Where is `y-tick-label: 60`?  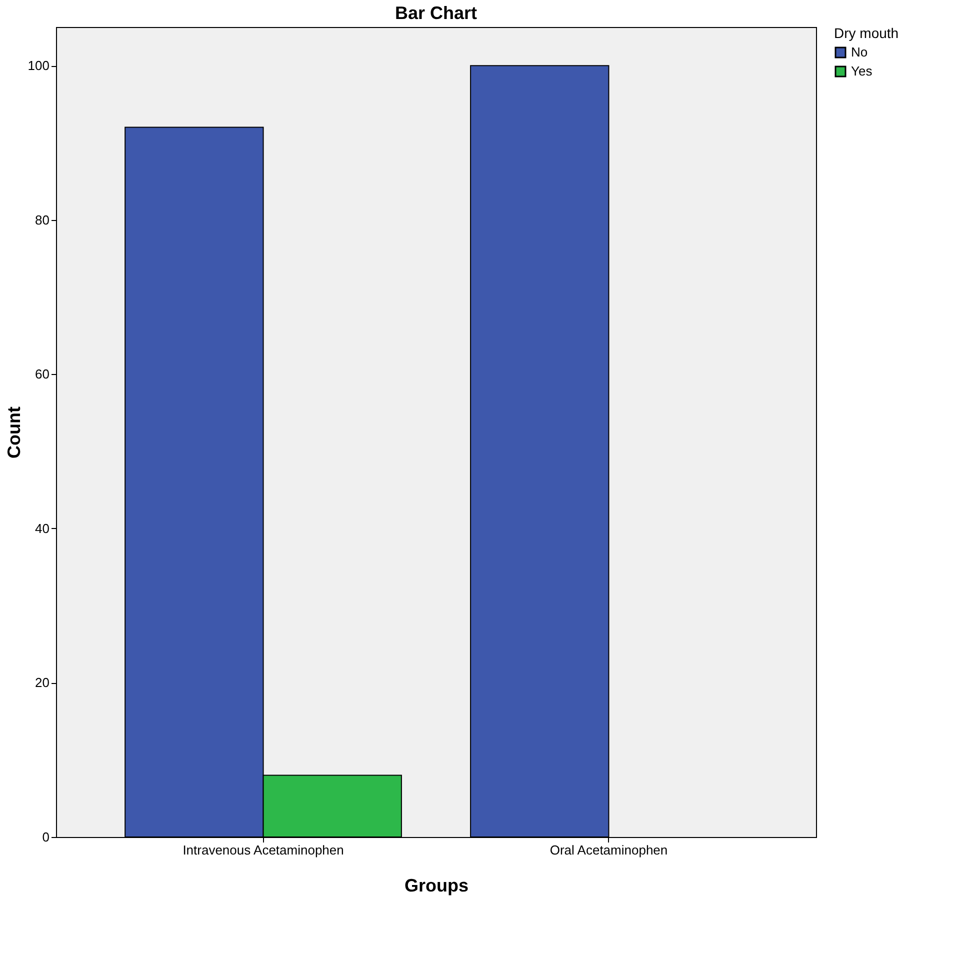
y-tick-label: 60 is located at coordinates (42, 374).